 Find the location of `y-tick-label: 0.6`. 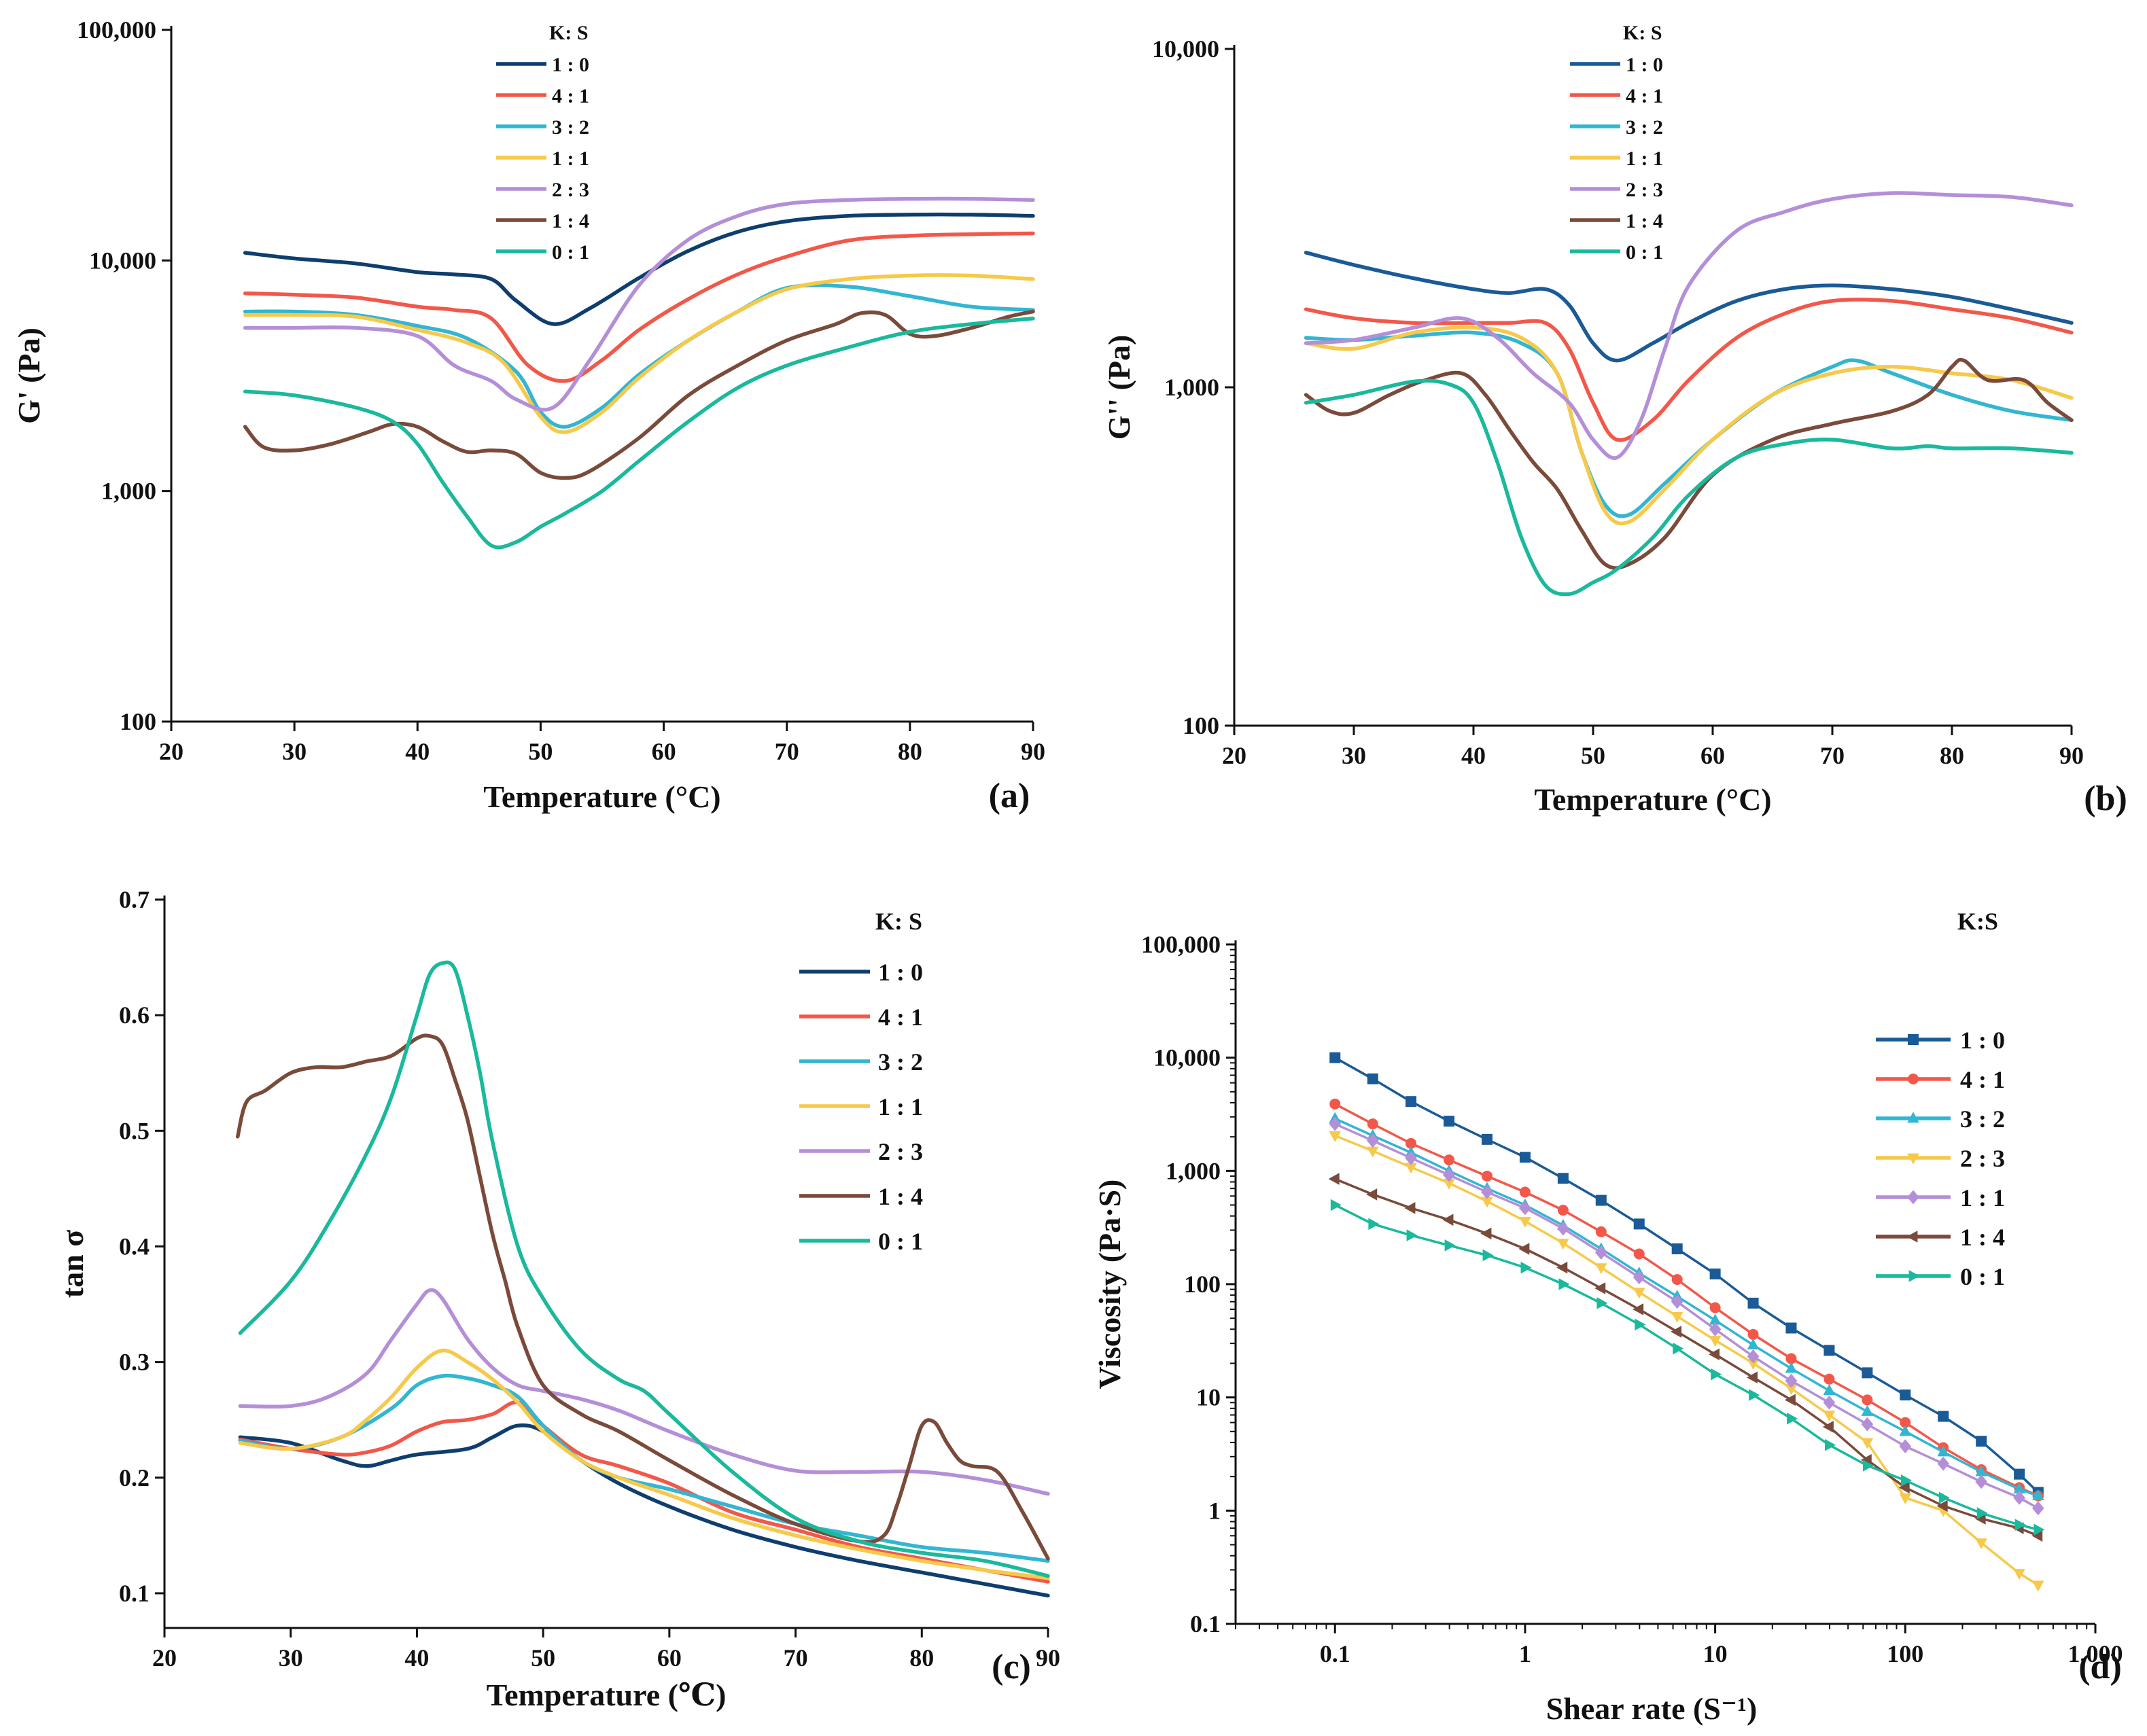

y-tick-label: 0.6 is located at coordinates (135, 1015).